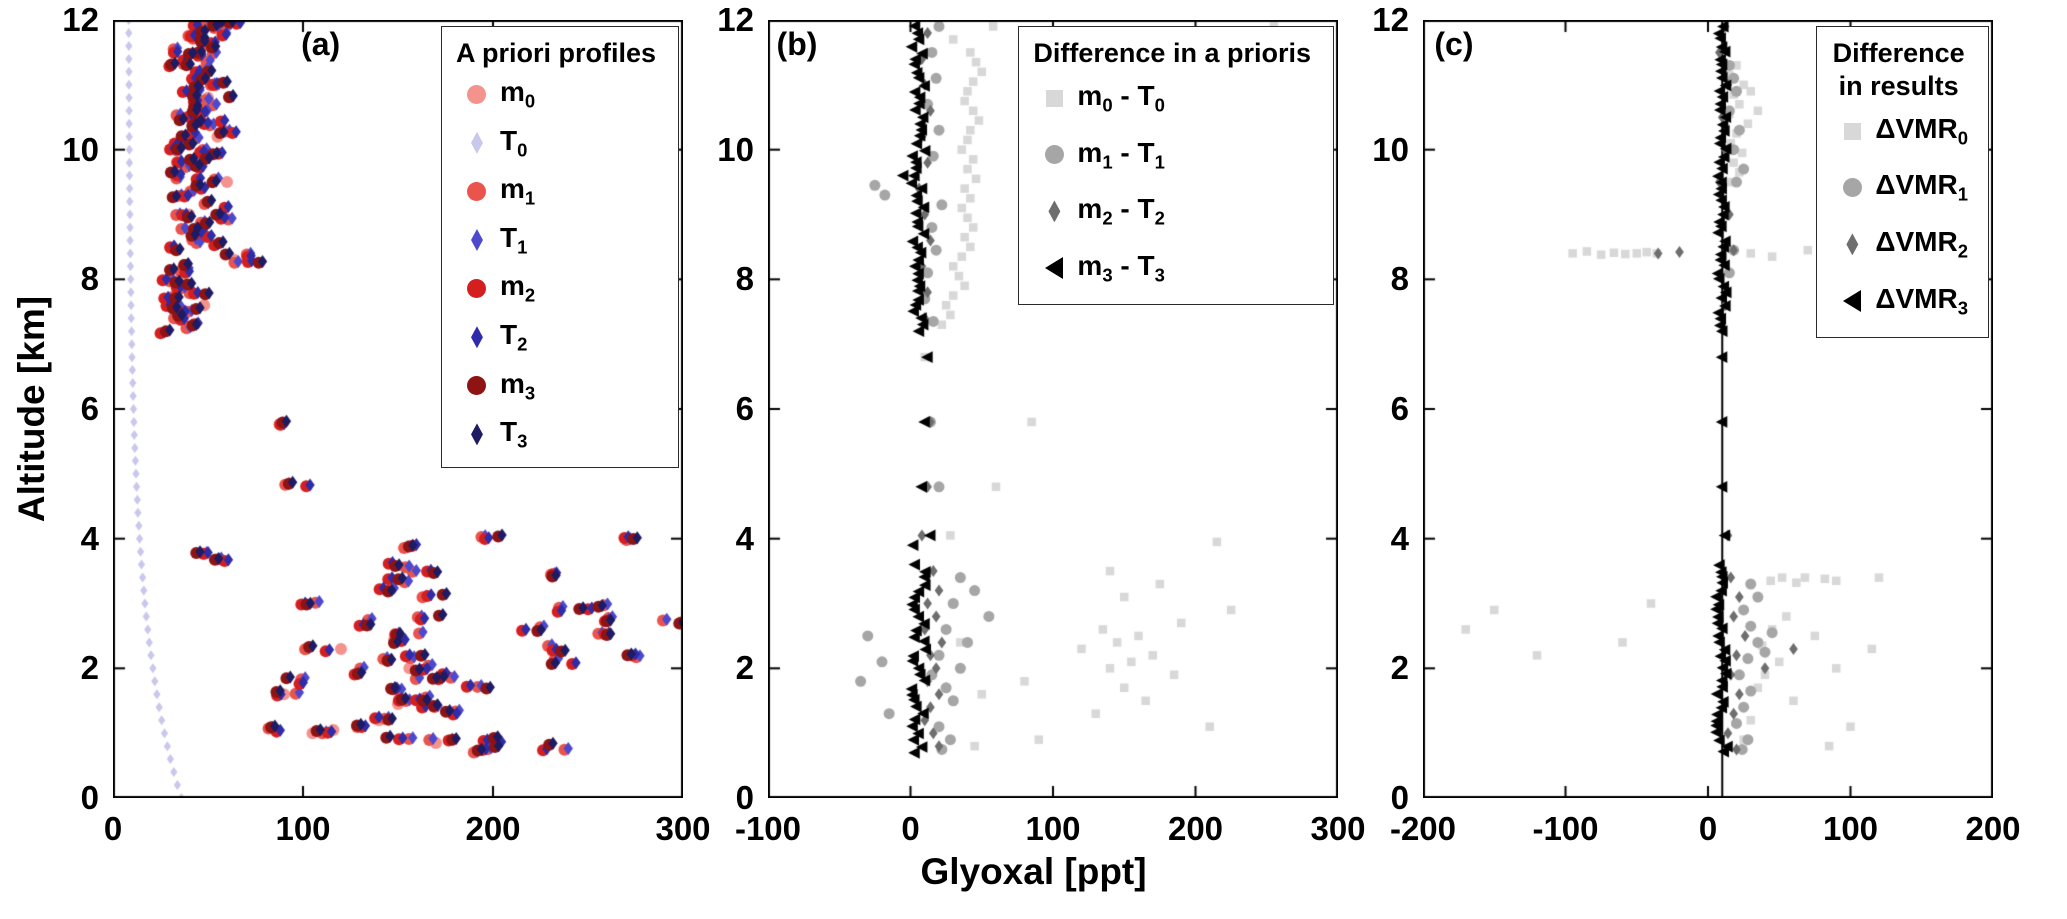 Image resolution: width=2067 pixels, height=919 pixels. I want to click on legend-item: m0, so click(556, 94).